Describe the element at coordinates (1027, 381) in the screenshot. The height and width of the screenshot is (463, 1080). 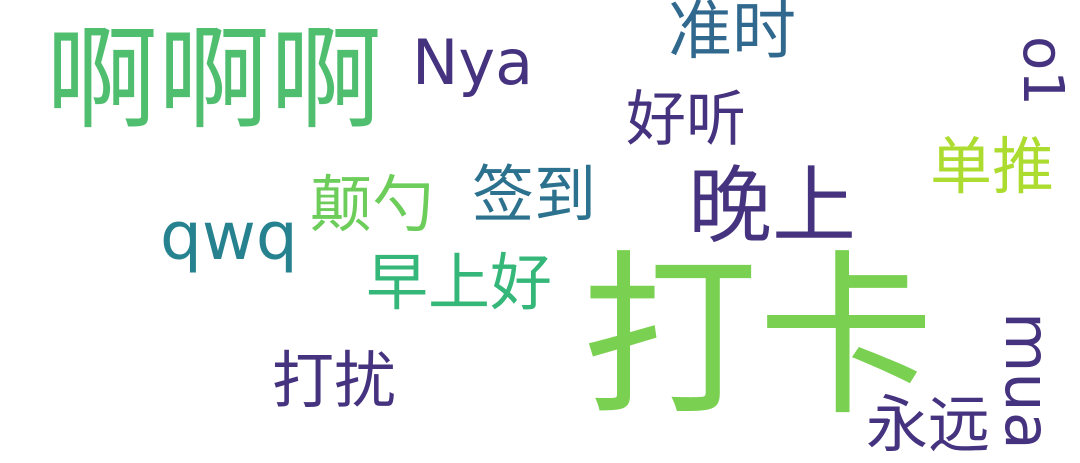
I see `word-mua: mua` at that location.